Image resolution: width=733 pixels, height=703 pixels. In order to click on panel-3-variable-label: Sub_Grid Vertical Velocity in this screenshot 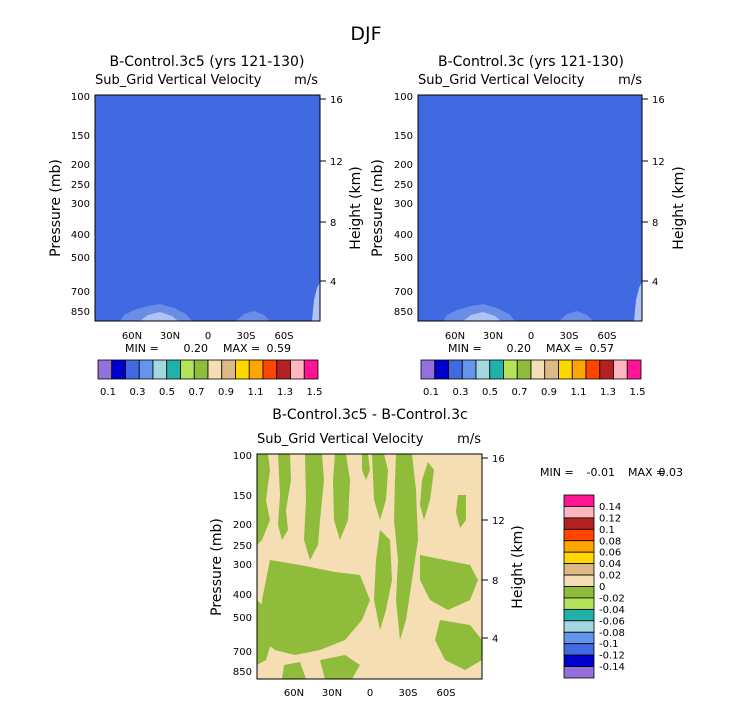, I will do `click(340, 439)`.